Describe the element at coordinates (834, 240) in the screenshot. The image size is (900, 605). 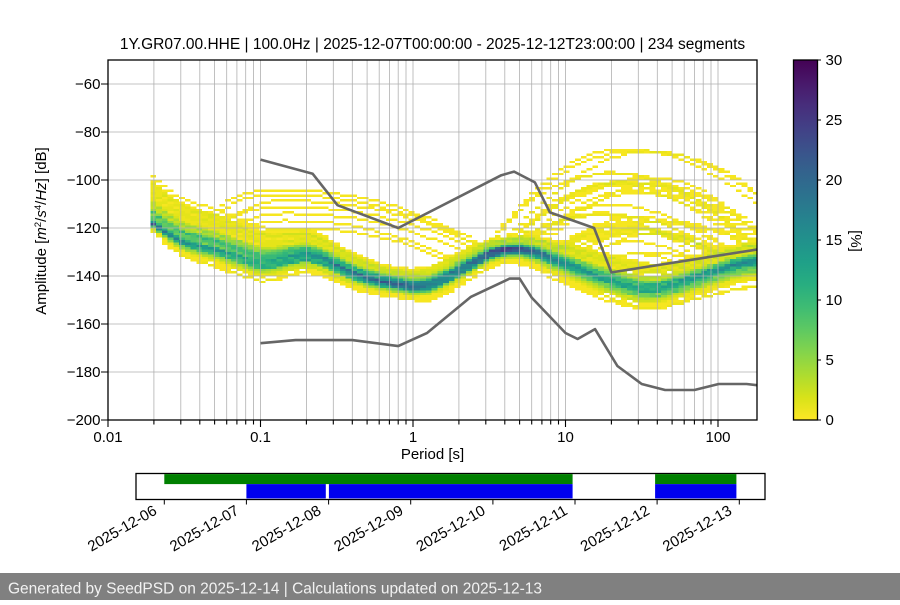
I see `svg-text: 15` at that location.